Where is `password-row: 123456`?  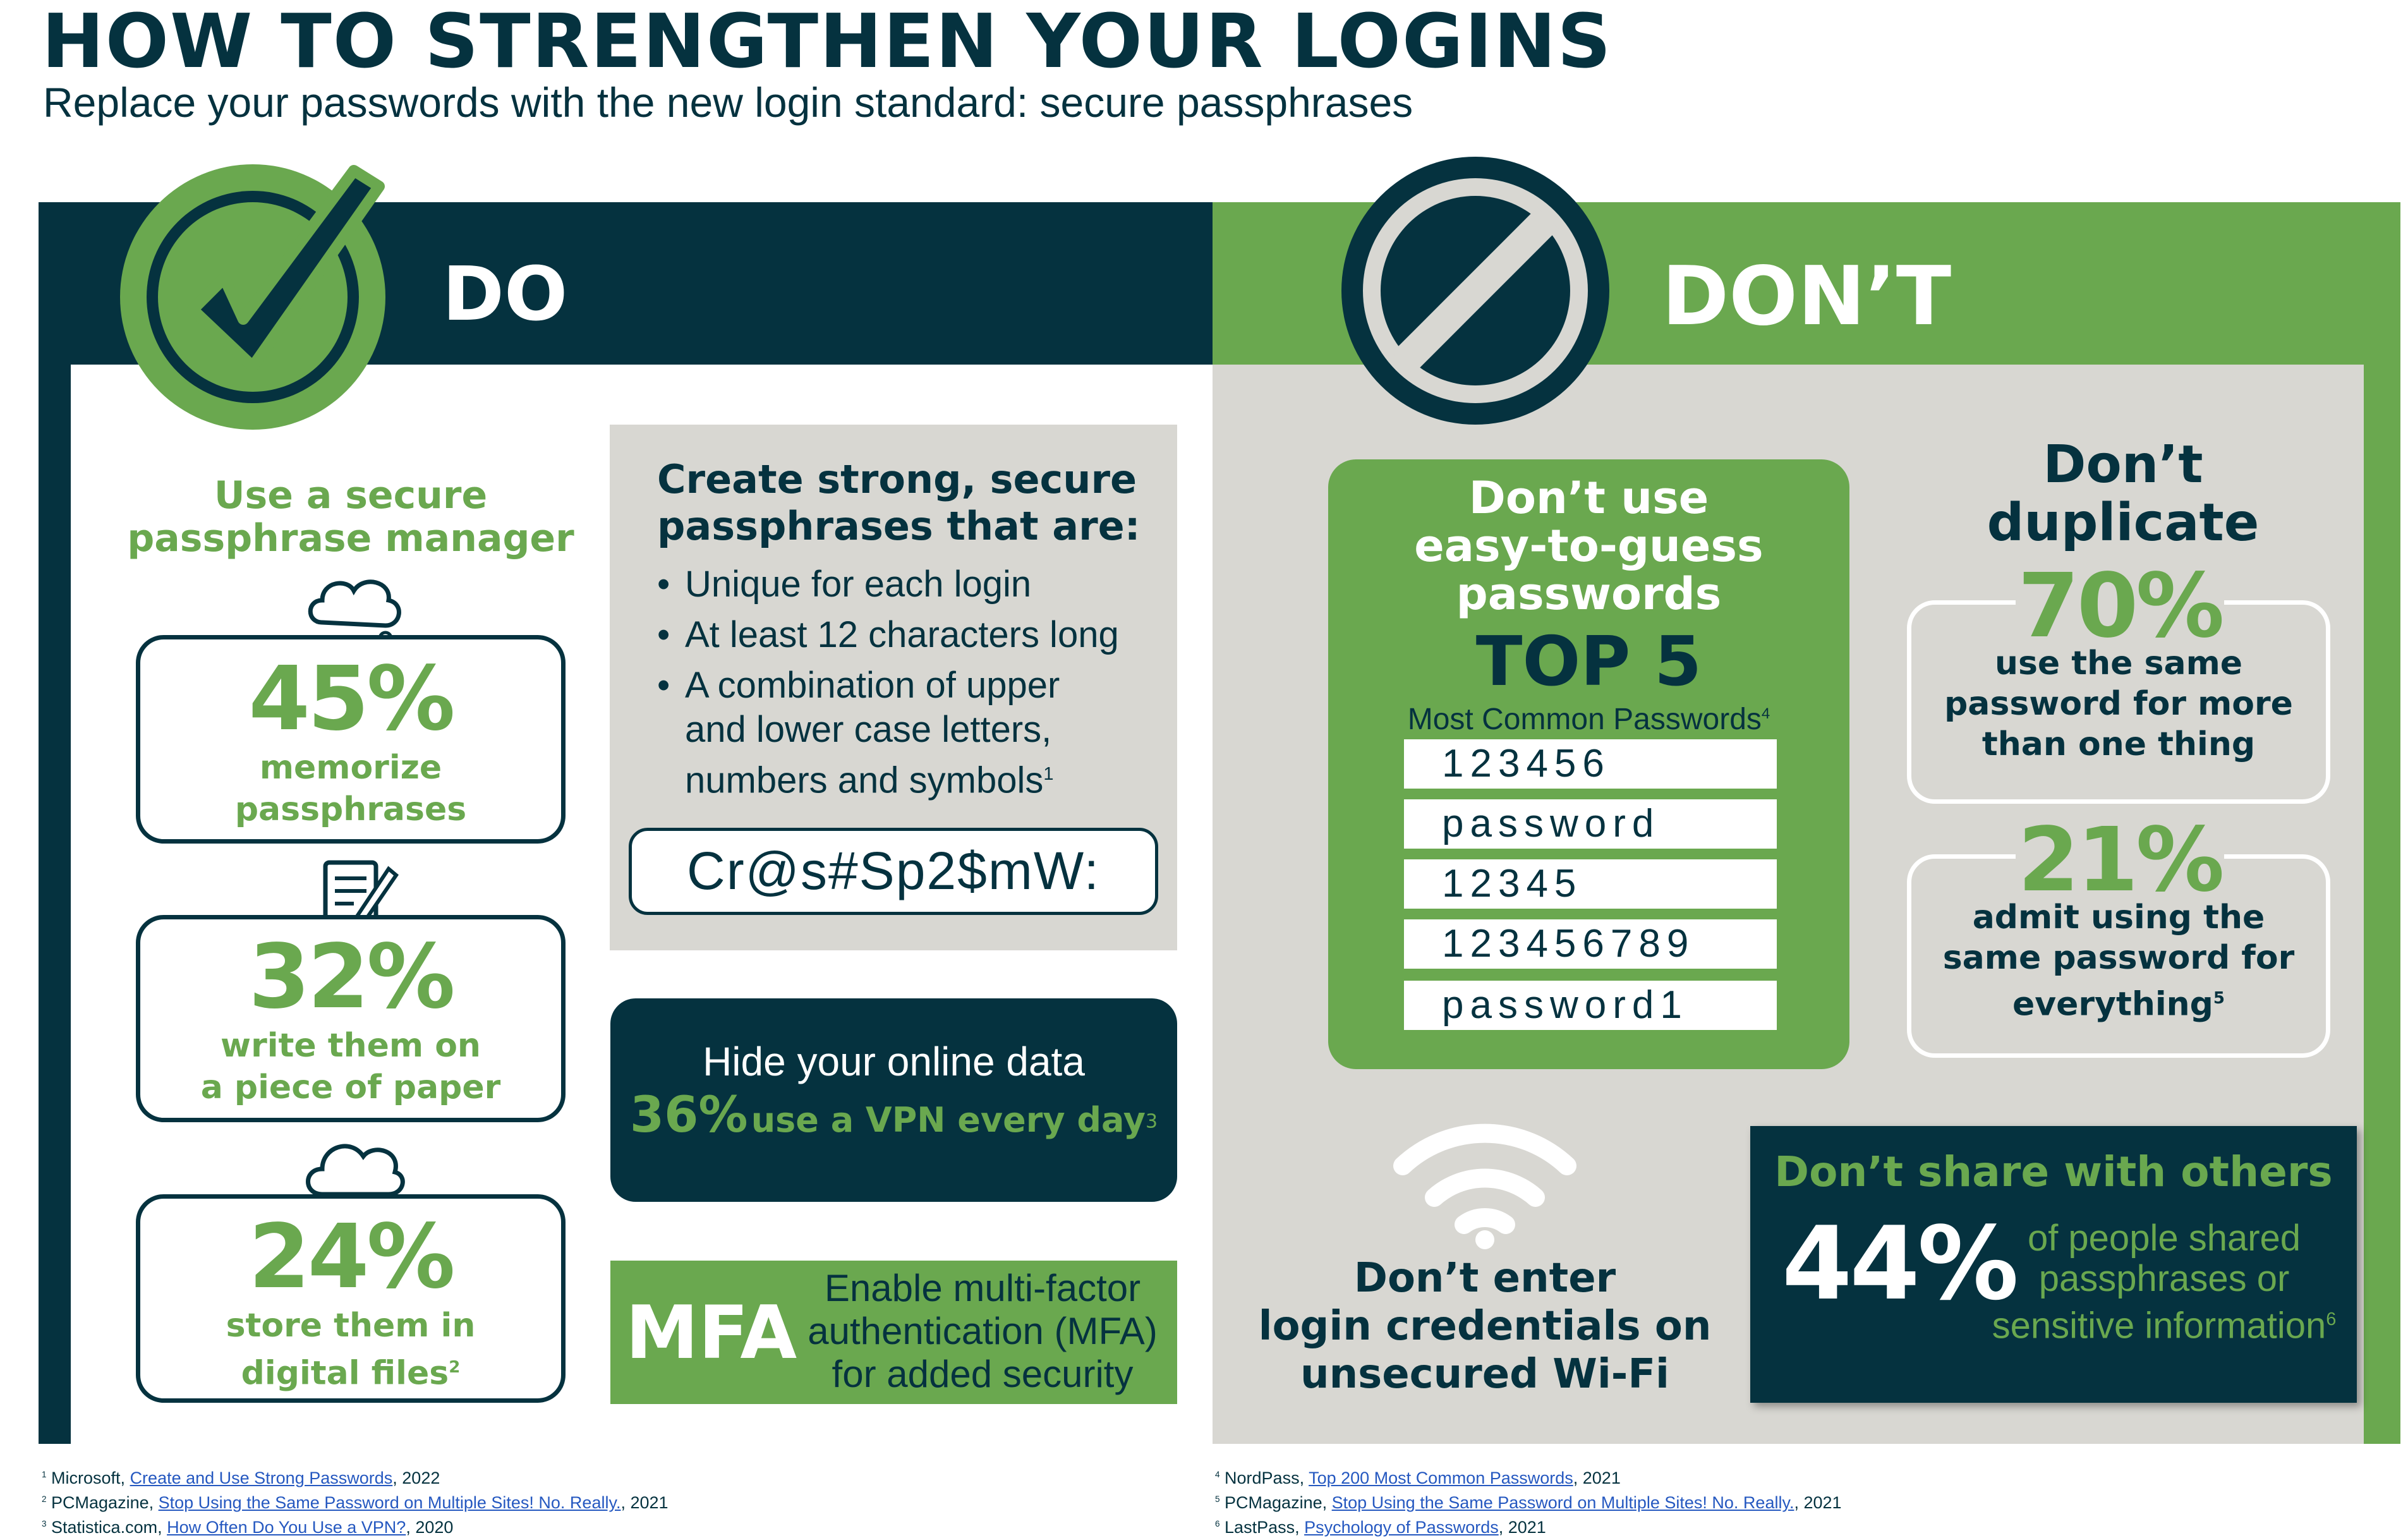 password-row: 123456 is located at coordinates (1591, 764).